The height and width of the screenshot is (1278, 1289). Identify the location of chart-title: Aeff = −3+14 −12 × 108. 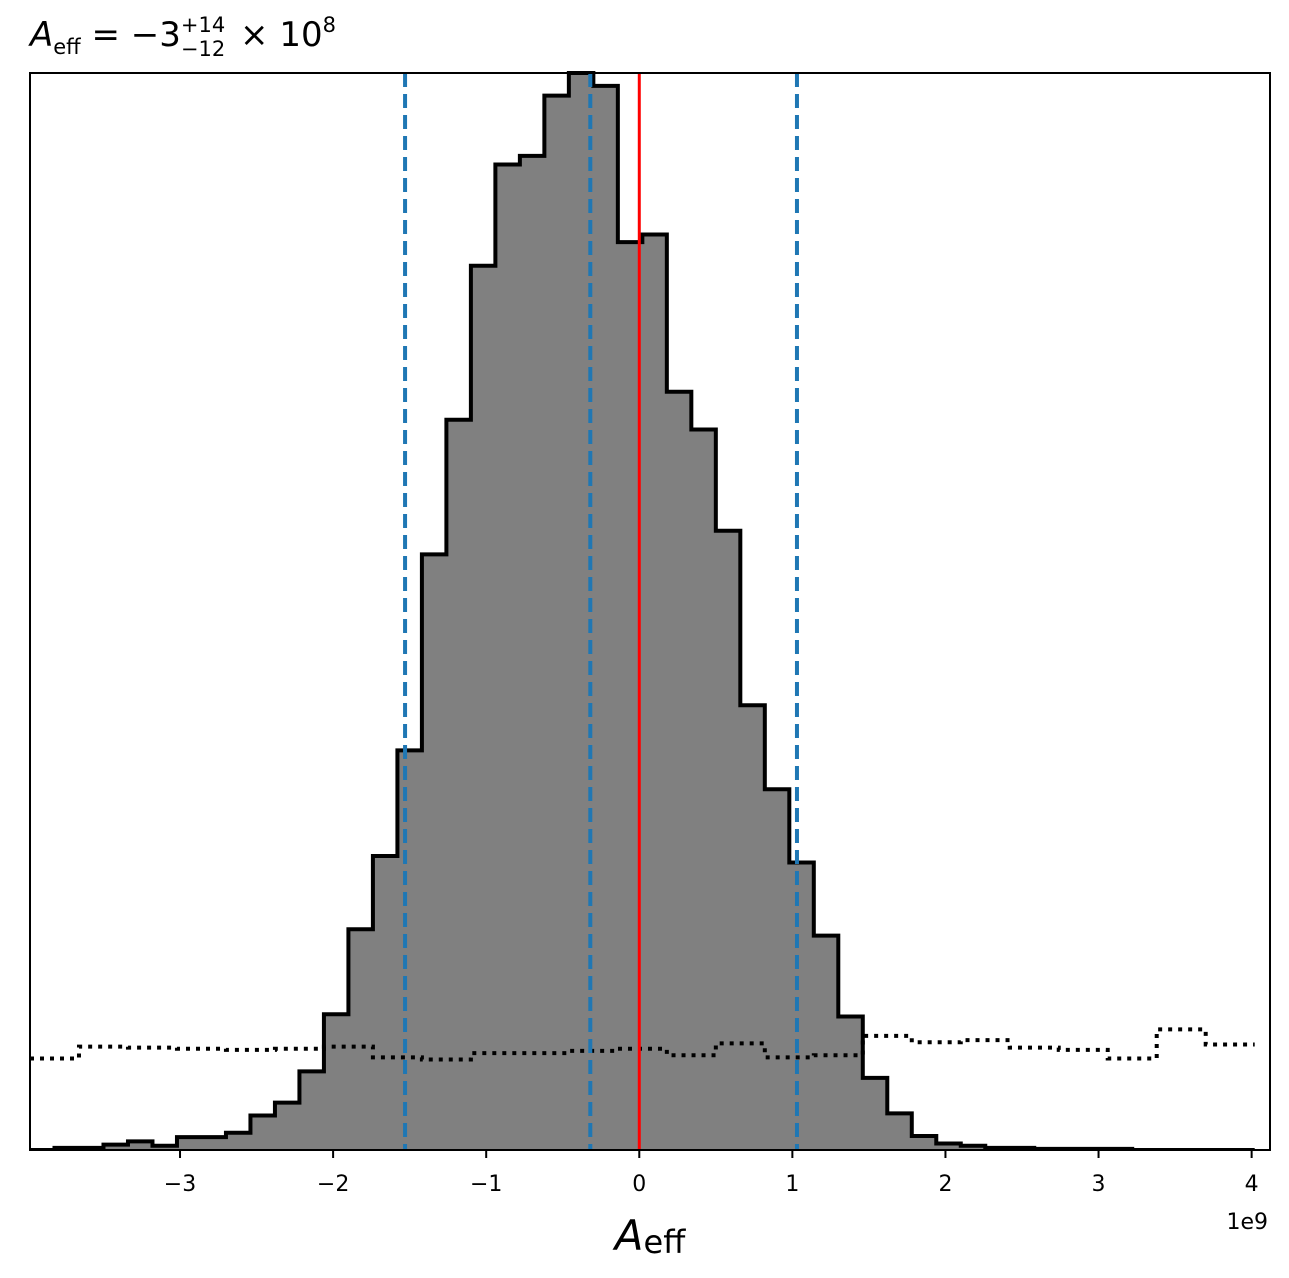
(182, 37).